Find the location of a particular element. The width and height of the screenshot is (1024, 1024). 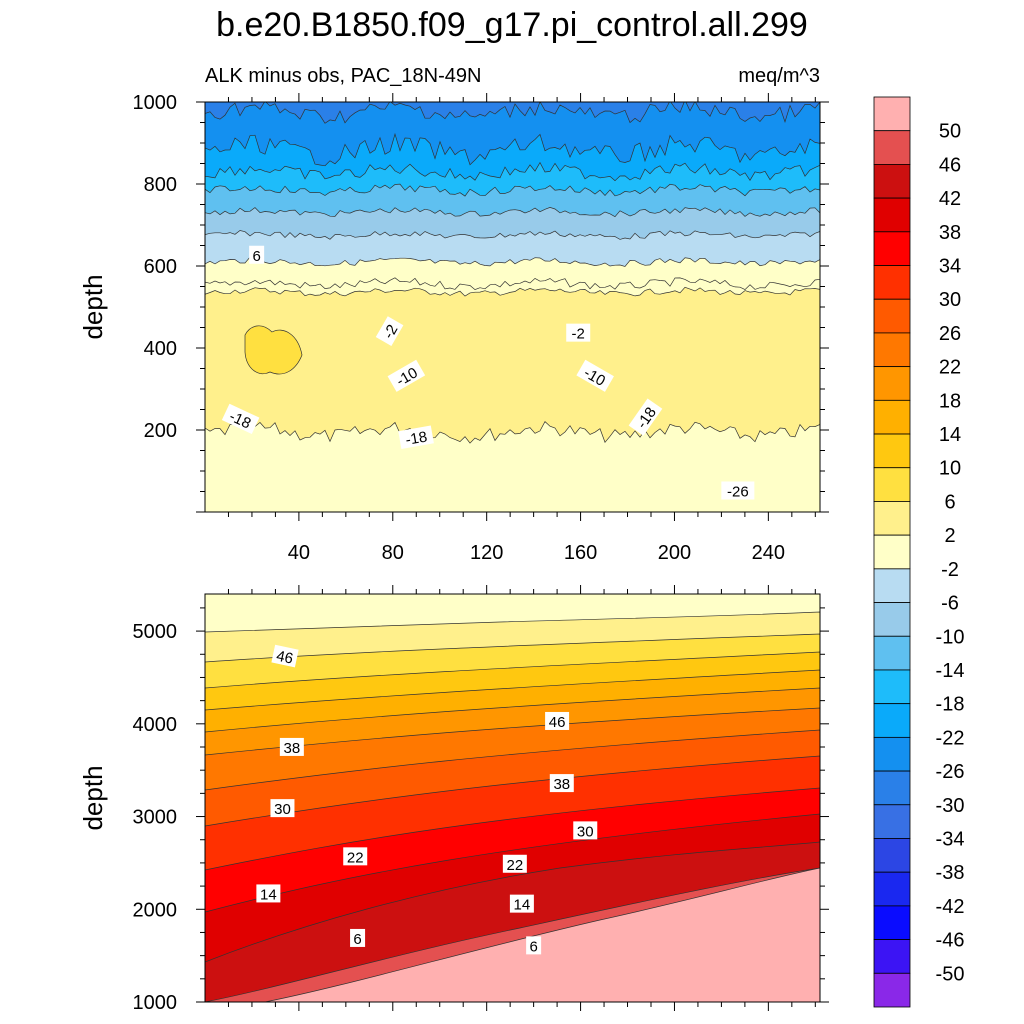

colorbar-label: 42 is located at coordinates (950, 199).